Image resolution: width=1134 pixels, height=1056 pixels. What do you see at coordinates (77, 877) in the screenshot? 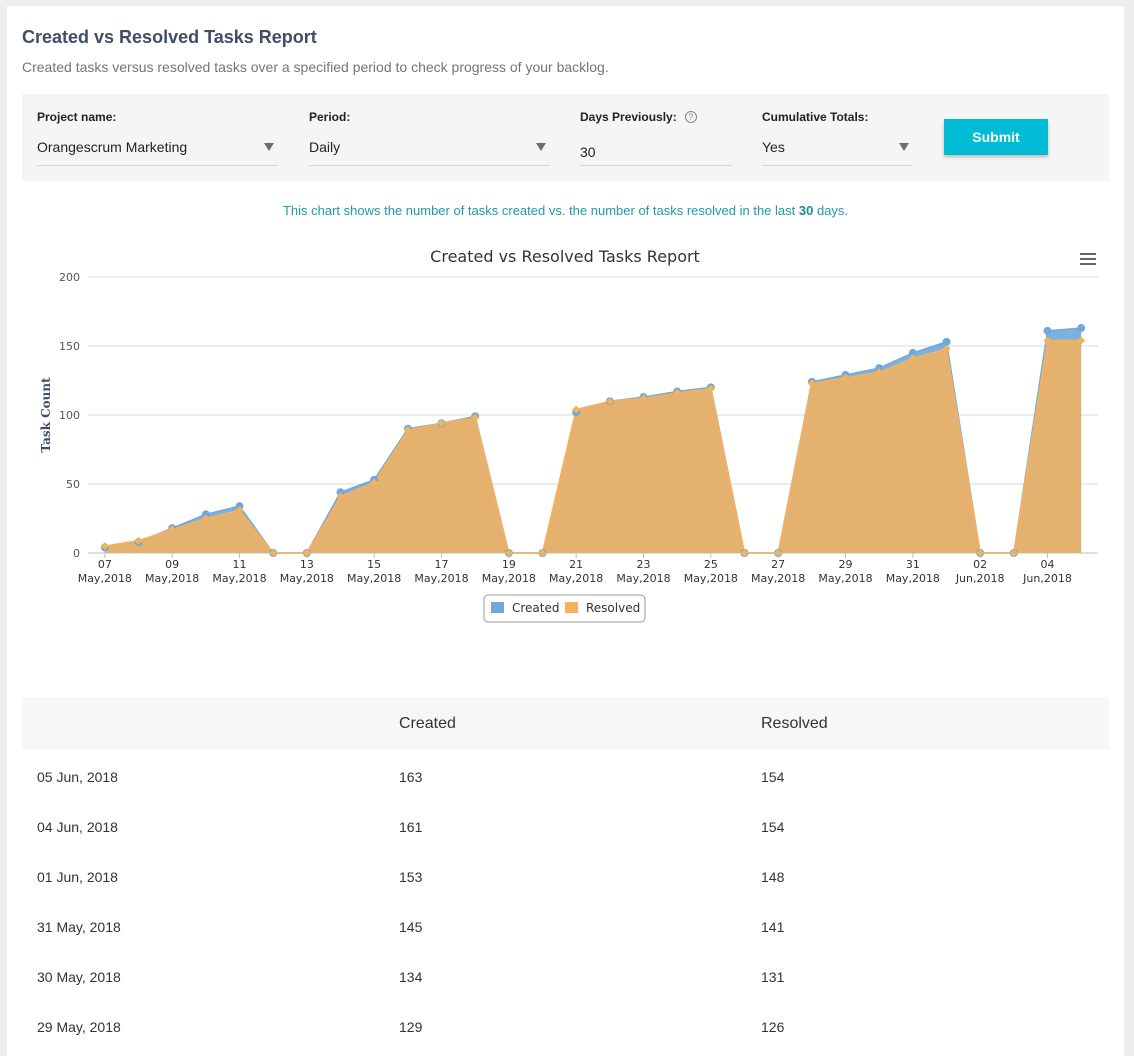
I see `cell-date: 01 Jun, 2018` at bounding box center [77, 877].